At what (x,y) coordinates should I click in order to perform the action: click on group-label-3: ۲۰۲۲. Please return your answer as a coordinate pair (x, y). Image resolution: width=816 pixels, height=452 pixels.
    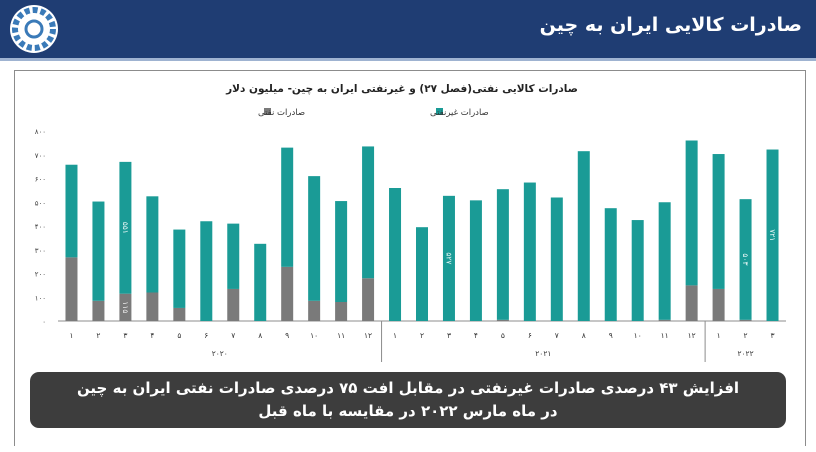
    Looking at the image, I should click on (745, 353).